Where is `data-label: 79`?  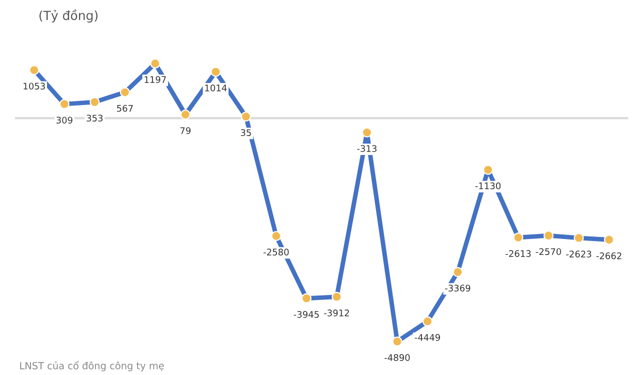 data-label: 79 is located at coordinates (185, 130).